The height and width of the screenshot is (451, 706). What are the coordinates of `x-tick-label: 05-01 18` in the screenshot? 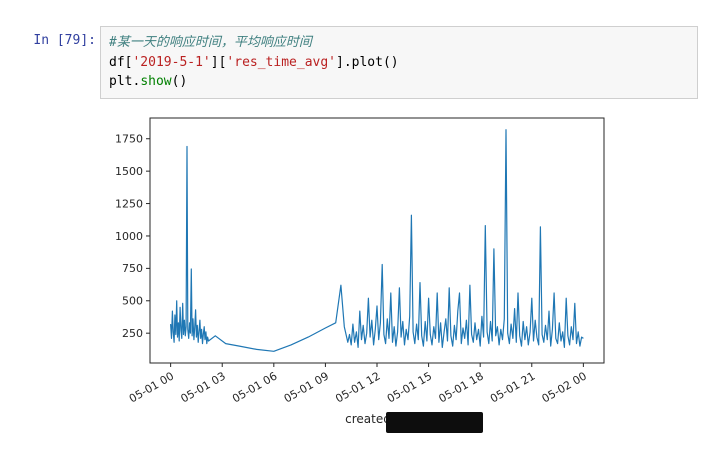 It's located at (460, 387).